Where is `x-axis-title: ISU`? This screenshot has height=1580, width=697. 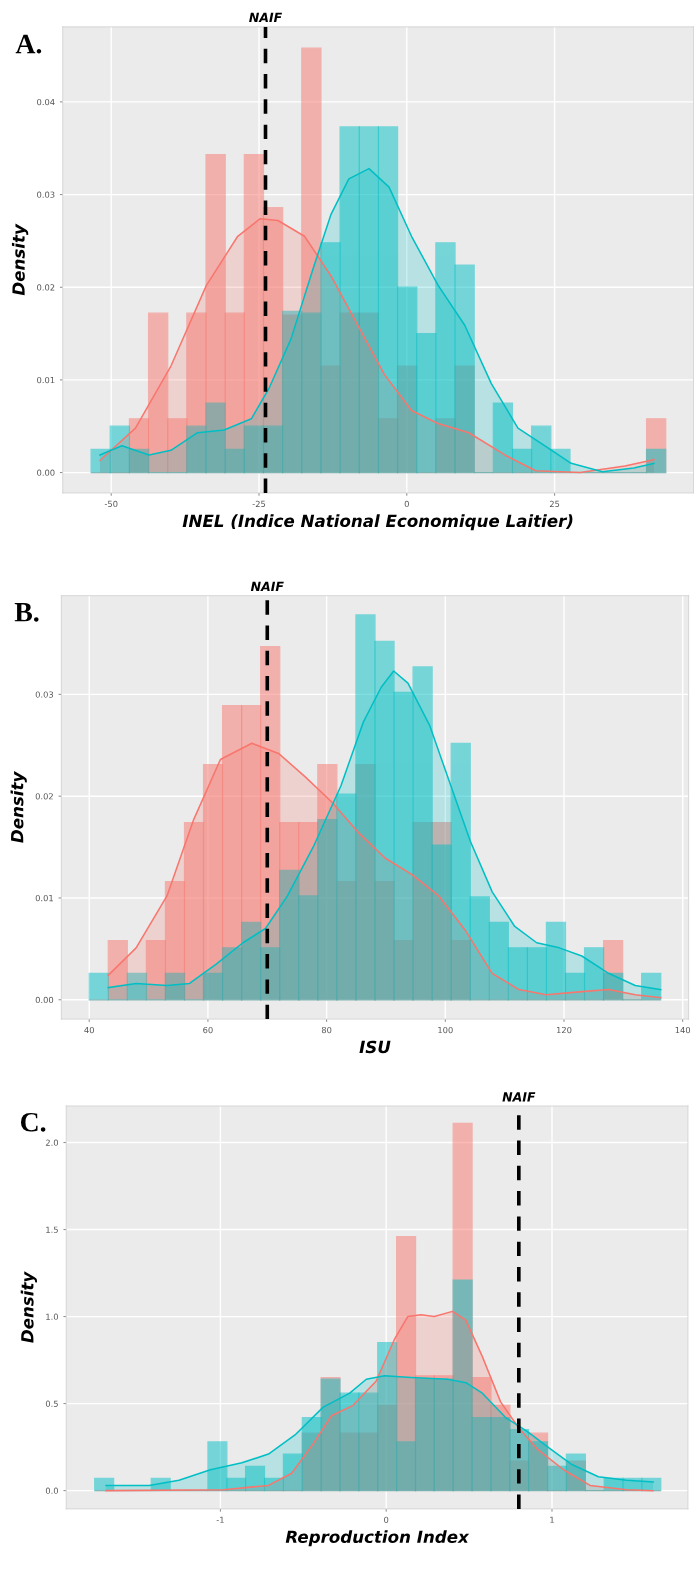 x-axis-title: ISU is located at coordinates (375, 1047).